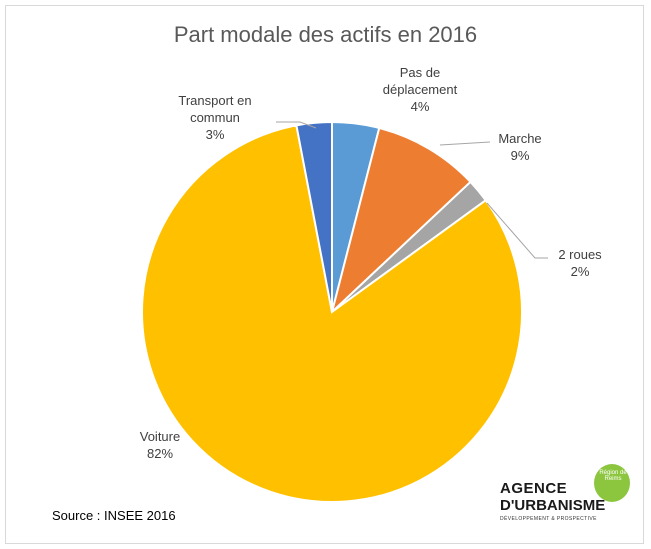  Describe the element at coordinates (520, 138) in the screenshot. I see `category-label: Marche` at that location.